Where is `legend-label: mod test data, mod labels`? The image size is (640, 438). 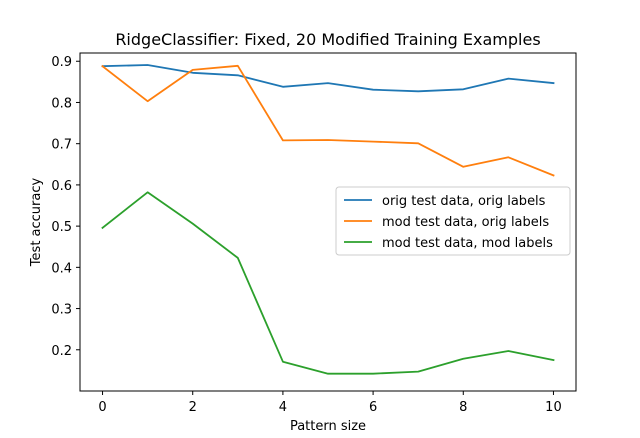 legend-label: mod test data, mod labels is located at coordinates (467, 243).